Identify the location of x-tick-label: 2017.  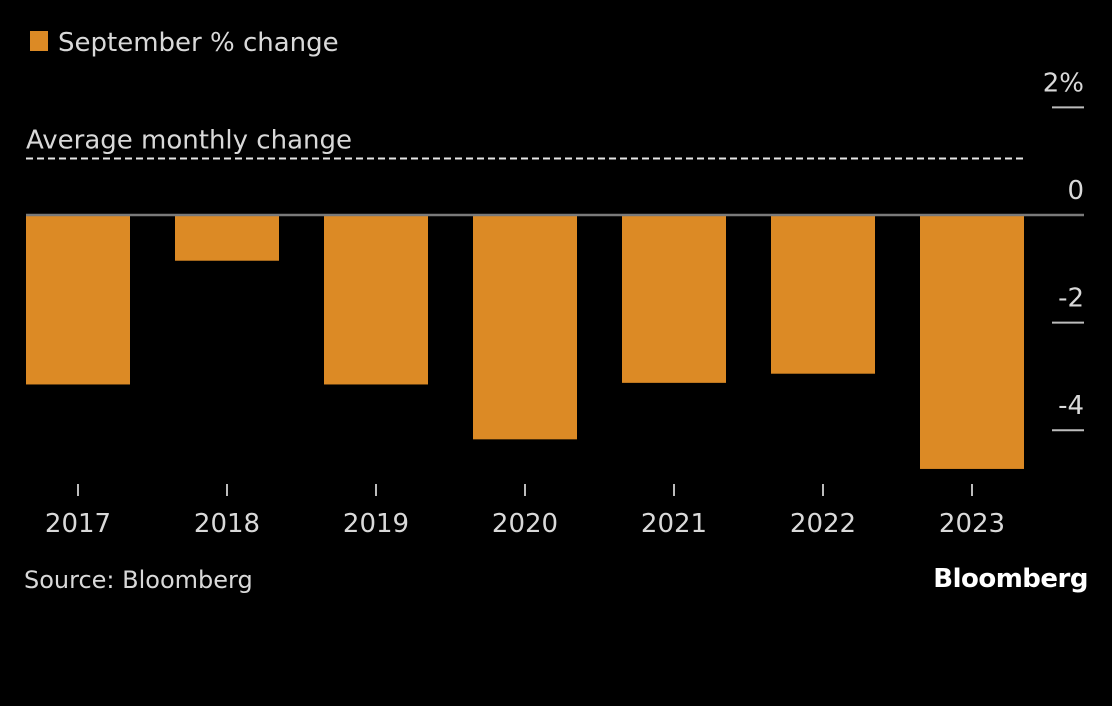
(78, 524).